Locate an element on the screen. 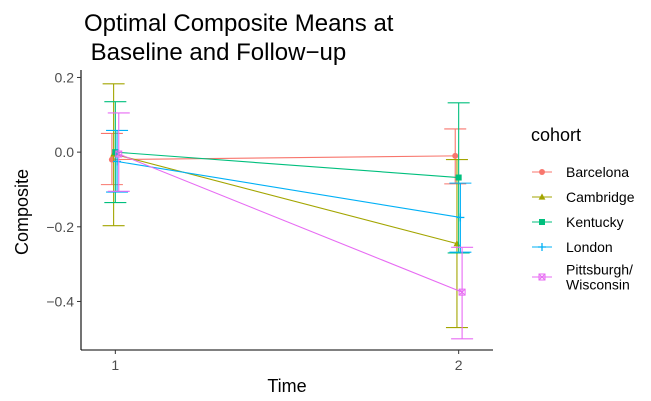  data-point-kentucky is located at coordinates (458, 177).